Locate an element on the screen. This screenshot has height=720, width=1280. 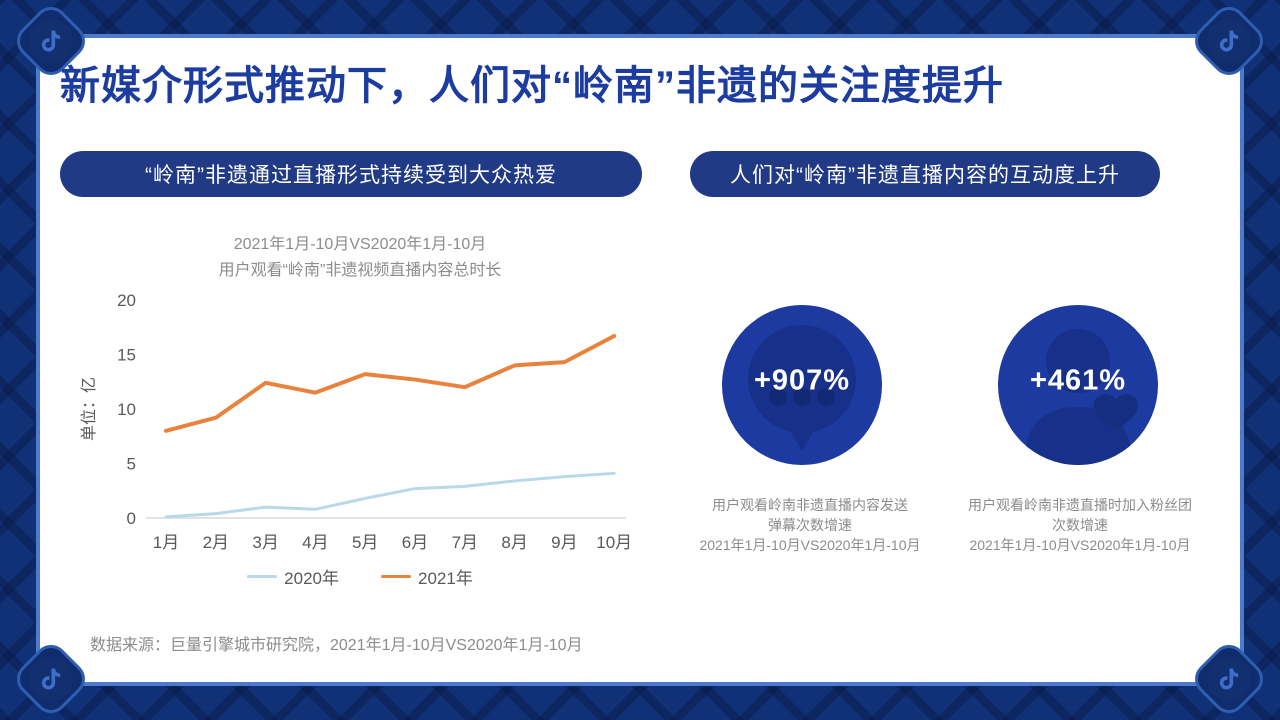
svg-text: 单位：亿 is located at coordinates (89, 409).